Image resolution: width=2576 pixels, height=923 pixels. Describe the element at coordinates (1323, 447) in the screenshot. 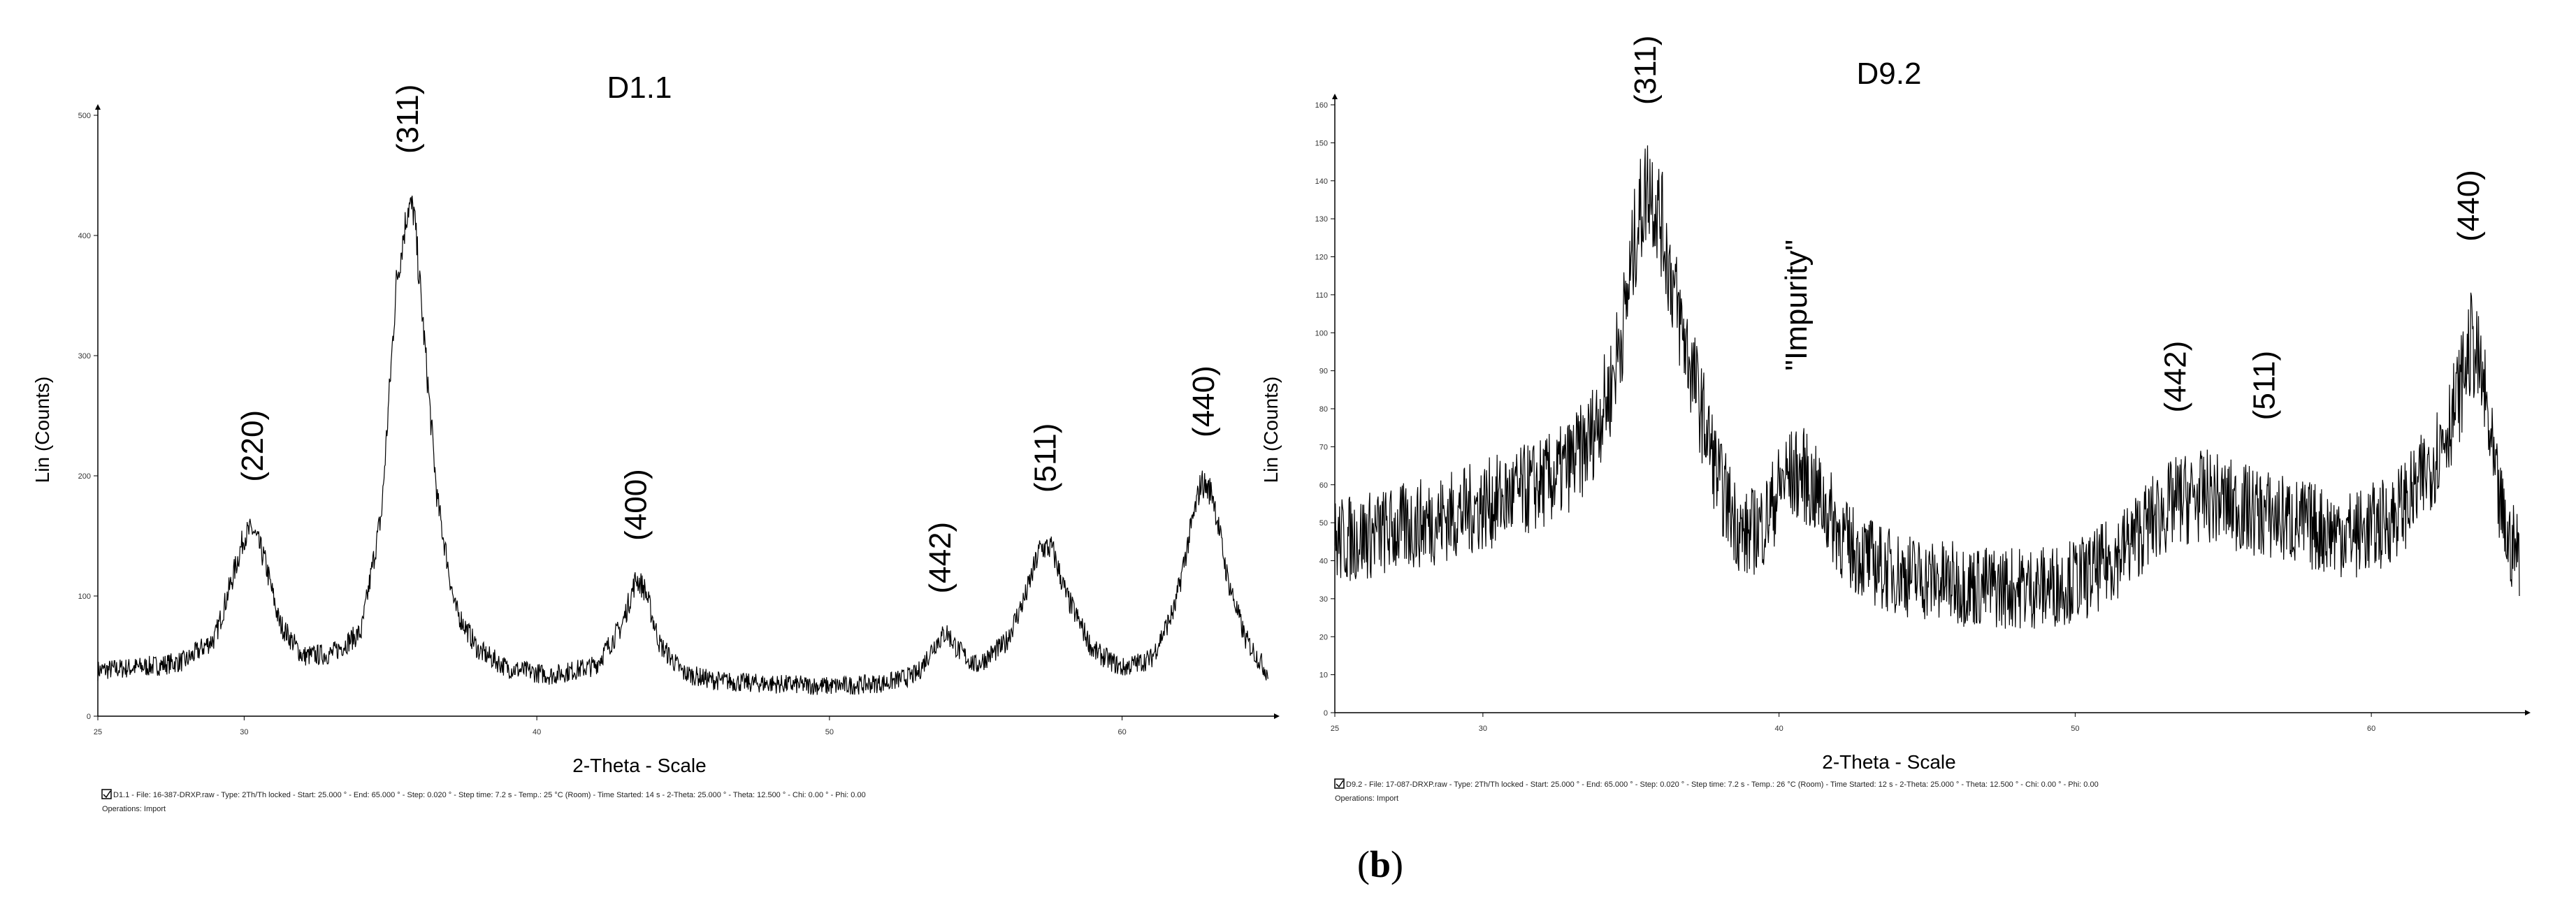

I see `y-tick-label: 70` at that location.